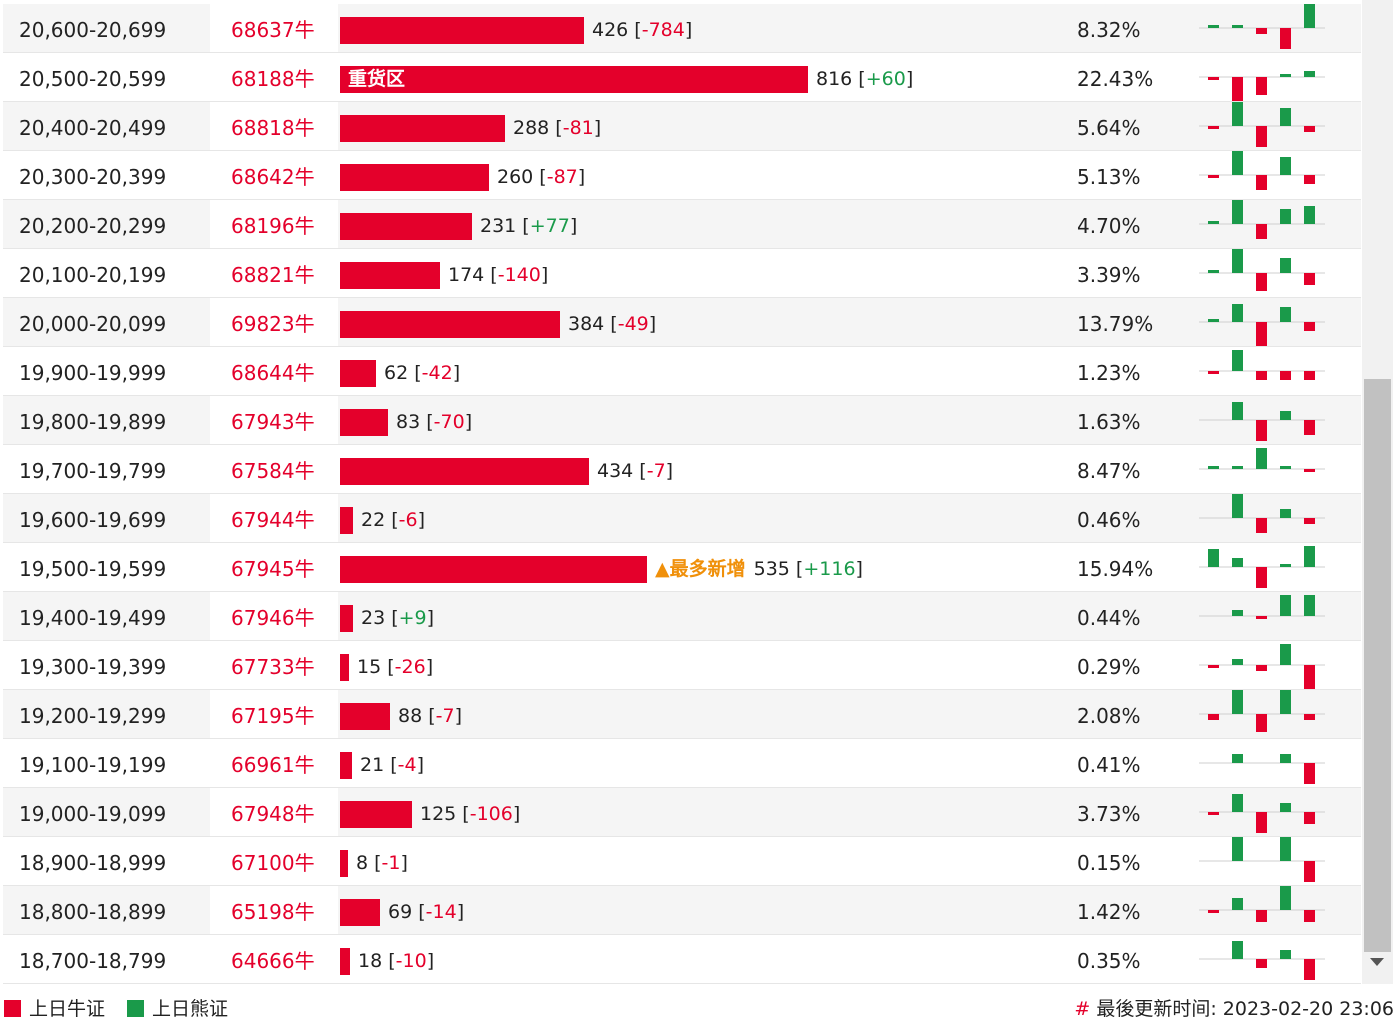 The width and height of the screenshot is (1399, 1026). I want to click on warrant-code-link: 68821牛, so click(273, 275).